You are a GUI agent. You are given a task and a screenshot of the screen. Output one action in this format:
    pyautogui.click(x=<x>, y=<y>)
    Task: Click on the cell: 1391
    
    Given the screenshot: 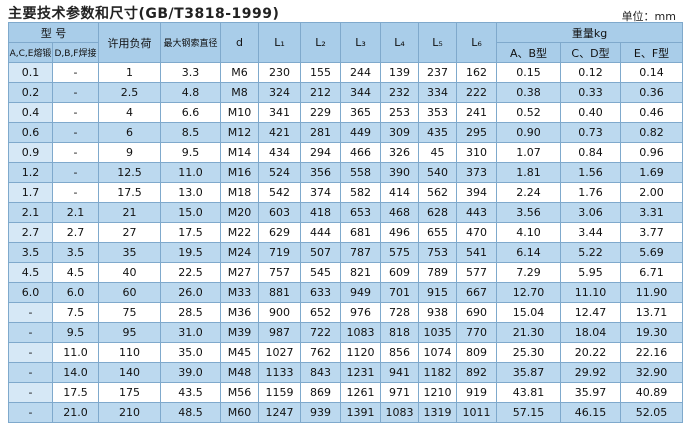 What is the action you would take?
    pyautogui.click(x=360, y=412)
    